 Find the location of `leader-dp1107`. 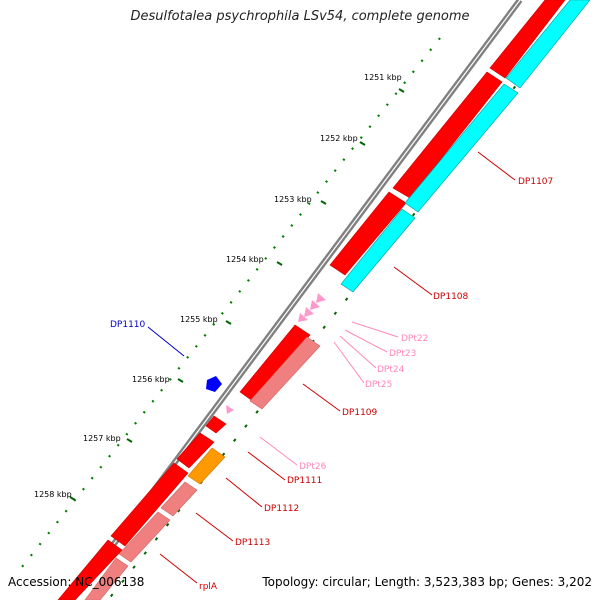

leader-dp1107 is located at coordinates (496, 166).